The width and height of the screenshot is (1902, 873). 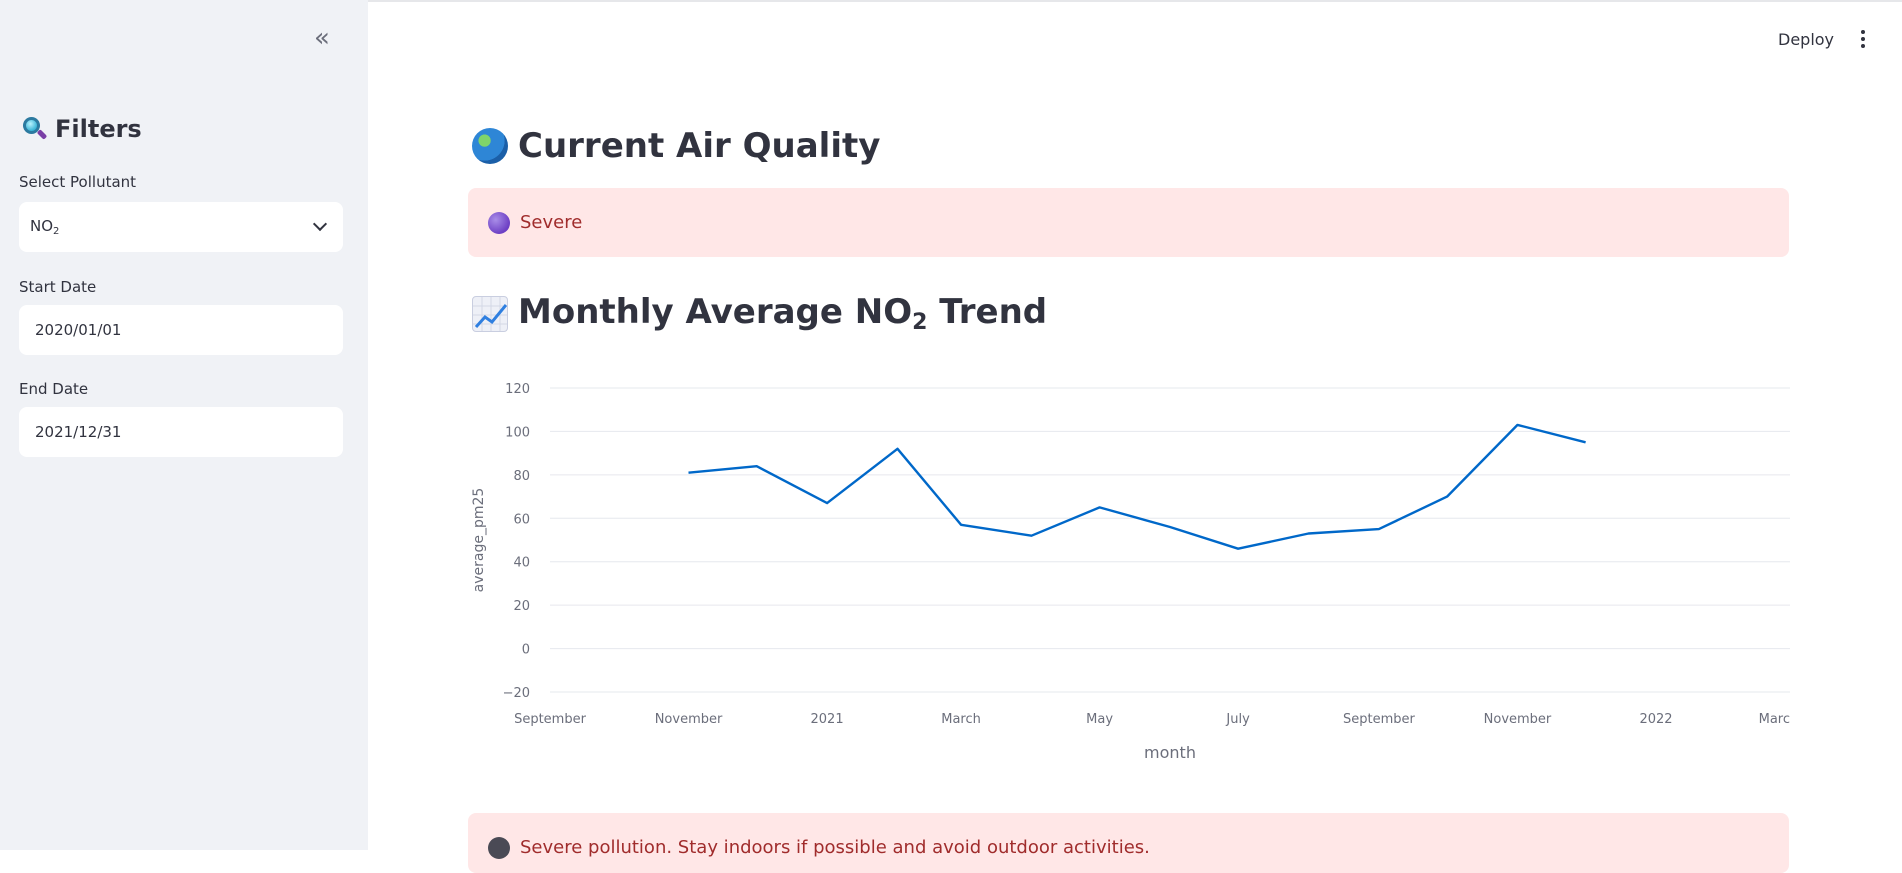 I want to click on filters-title: Filters, so click(x=81, y=129).